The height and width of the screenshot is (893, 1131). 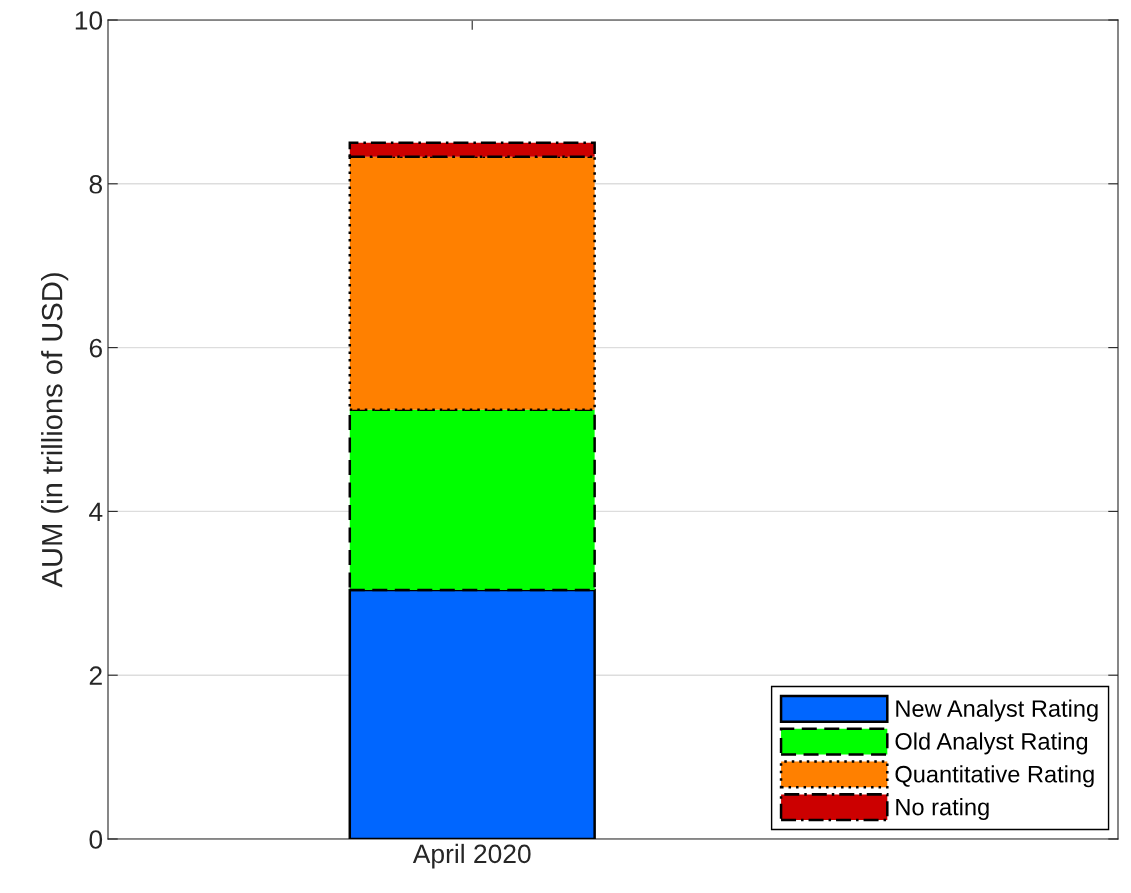 What do you see at coordinates (994, 776) in the screenshot?
I see `legend-label: Quantitative Rating` at bounding box center [994, 776].